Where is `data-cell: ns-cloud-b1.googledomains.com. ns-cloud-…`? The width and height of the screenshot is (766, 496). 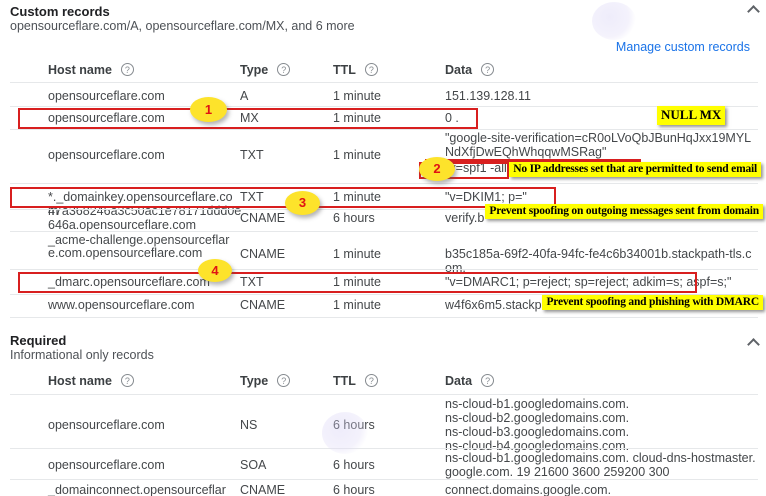
data-cell: ns-cloud-b1.googledomains.com. ns-cloud-… is located at coordinates (601, 425).